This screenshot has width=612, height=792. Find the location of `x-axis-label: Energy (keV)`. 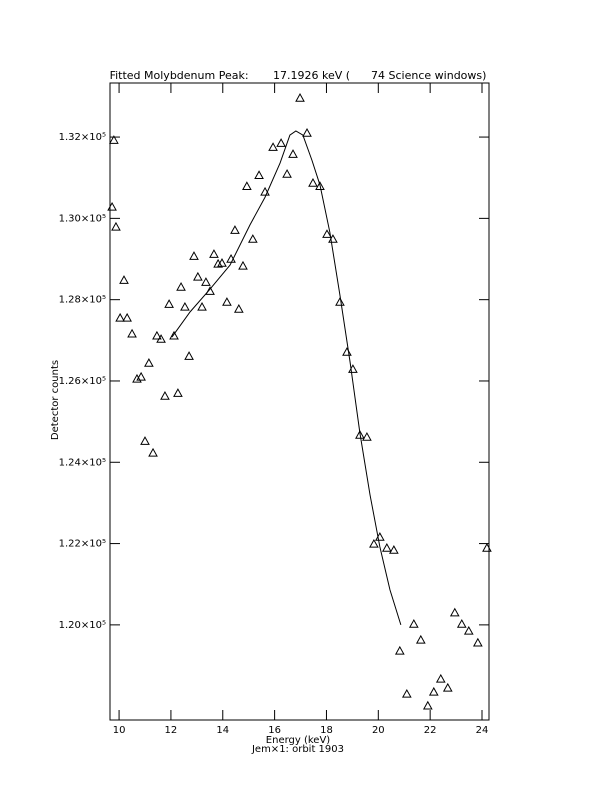

x-axis-label: Energy (keV) is located at coordinates (298, 740).